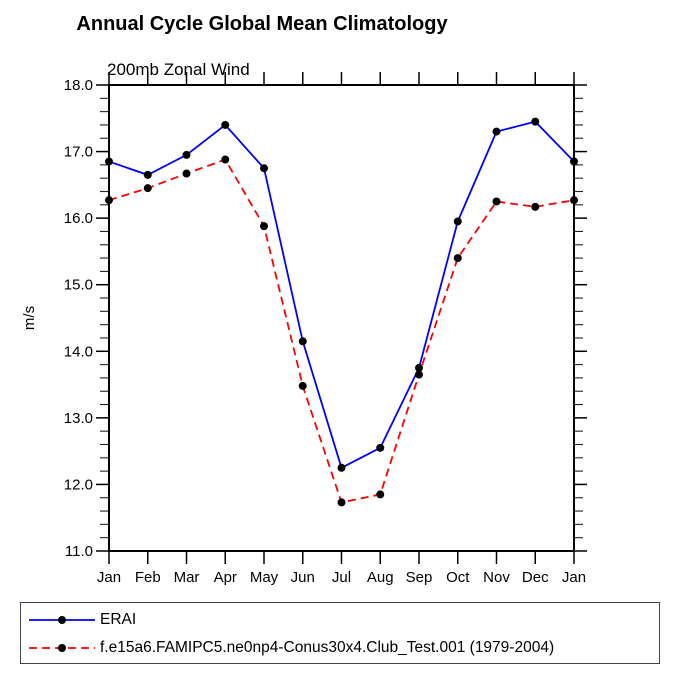 The width and height of the screenshot is (684, 684). I want to click on y-tick-label: 13.0, so click(78, 418).